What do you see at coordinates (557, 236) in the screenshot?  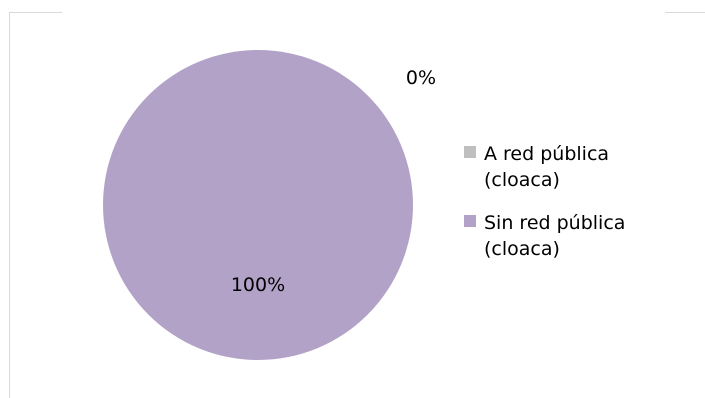 I see `legend-label-sin-red-publica: Sin red pública (cloaca)` at bounding box center [557, 236].